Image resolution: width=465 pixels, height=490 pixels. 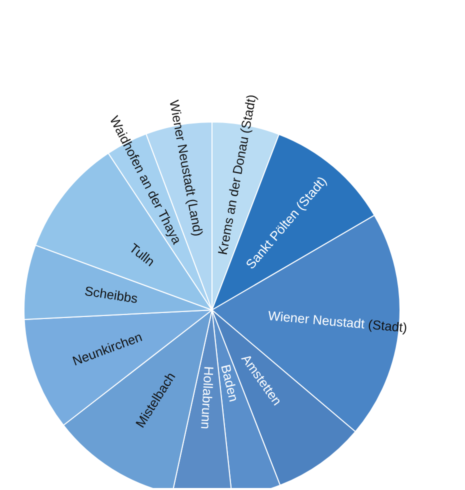 What do you see at coordinates (207, 398) in the screenshot?
I see `slice-label: Hollabrunn` at bounding box center [207, 398].